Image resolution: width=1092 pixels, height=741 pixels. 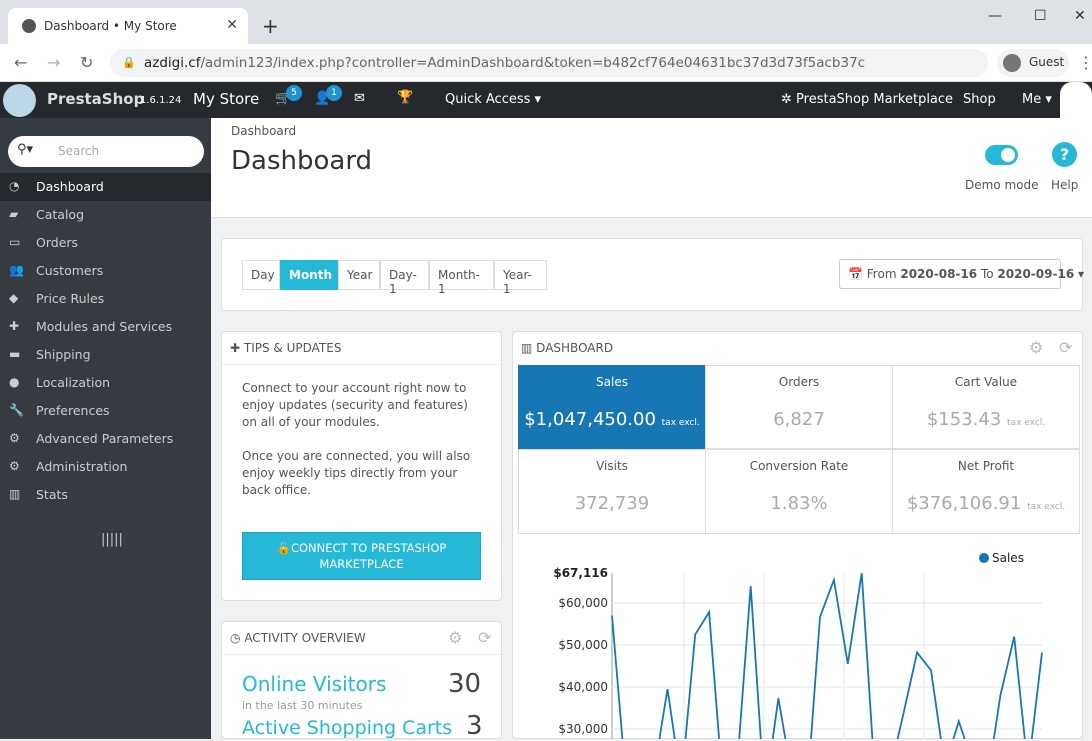 What do you see at coordinates (1085, 62) in the screenshot?
I see `menu-icon: ⋮` at bounding box center [1085, 62].